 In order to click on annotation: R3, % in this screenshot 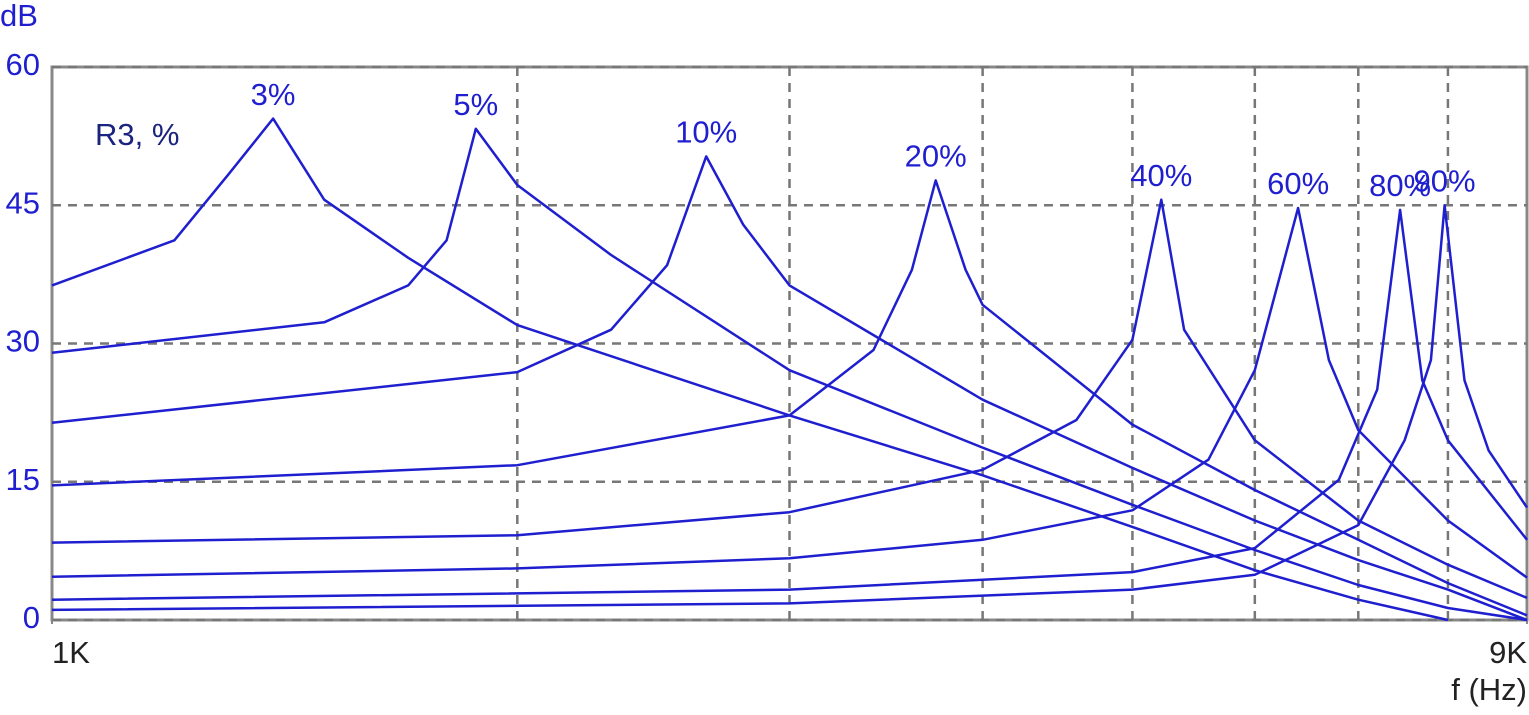, I will do `click(137, 134)`.